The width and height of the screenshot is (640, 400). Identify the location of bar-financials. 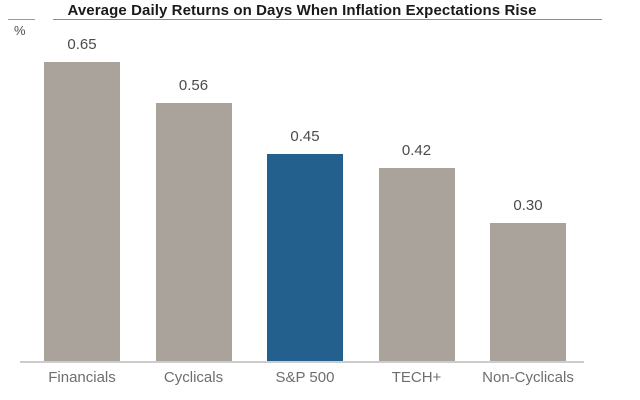
(82, 211).